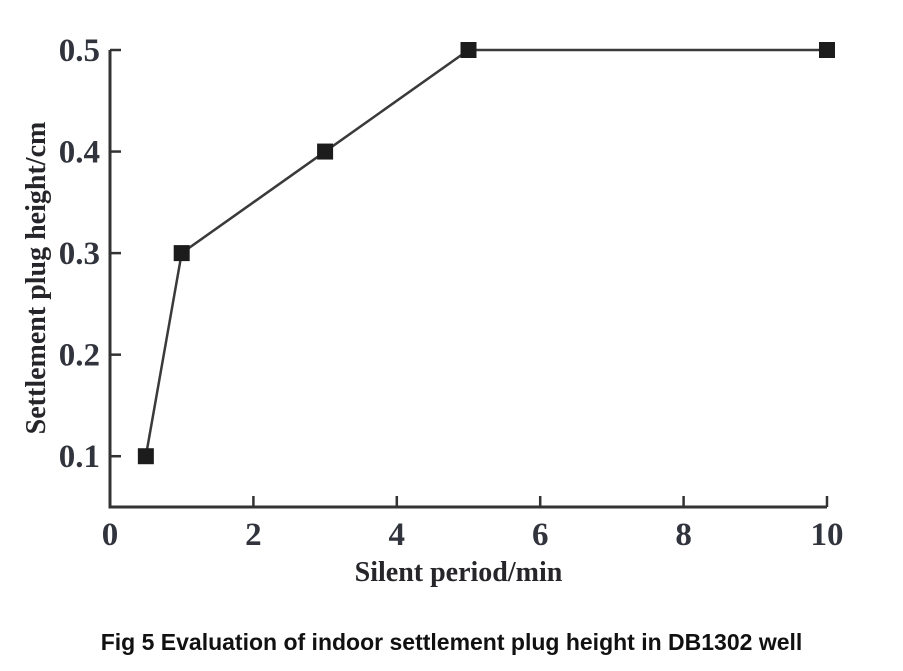  What do you see at coordinates (397, 535) in the screenshot?
I see `x-axis-tick-label: 4` at bounding box center [397, 535].